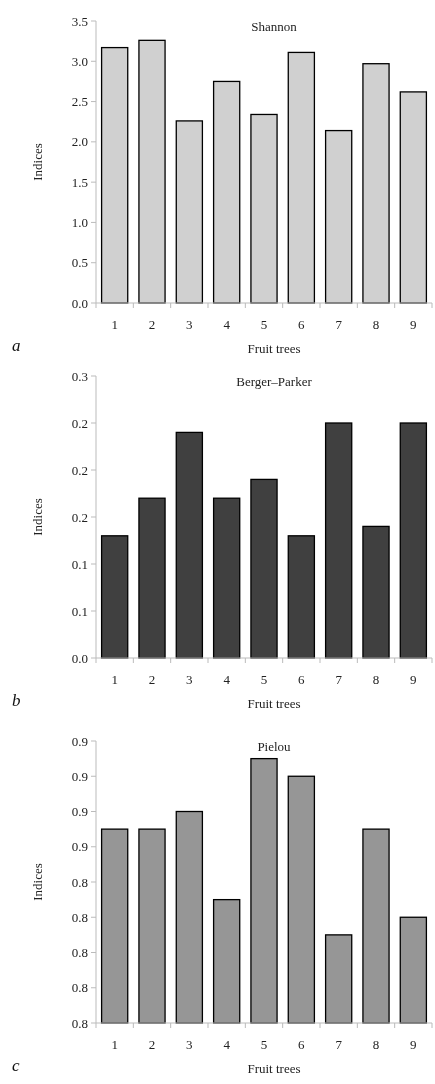  What do you see at coordinates (79, 21) in the screenshot?
I see `y-tick-label: 3.5` at bounding box center [79, 21].